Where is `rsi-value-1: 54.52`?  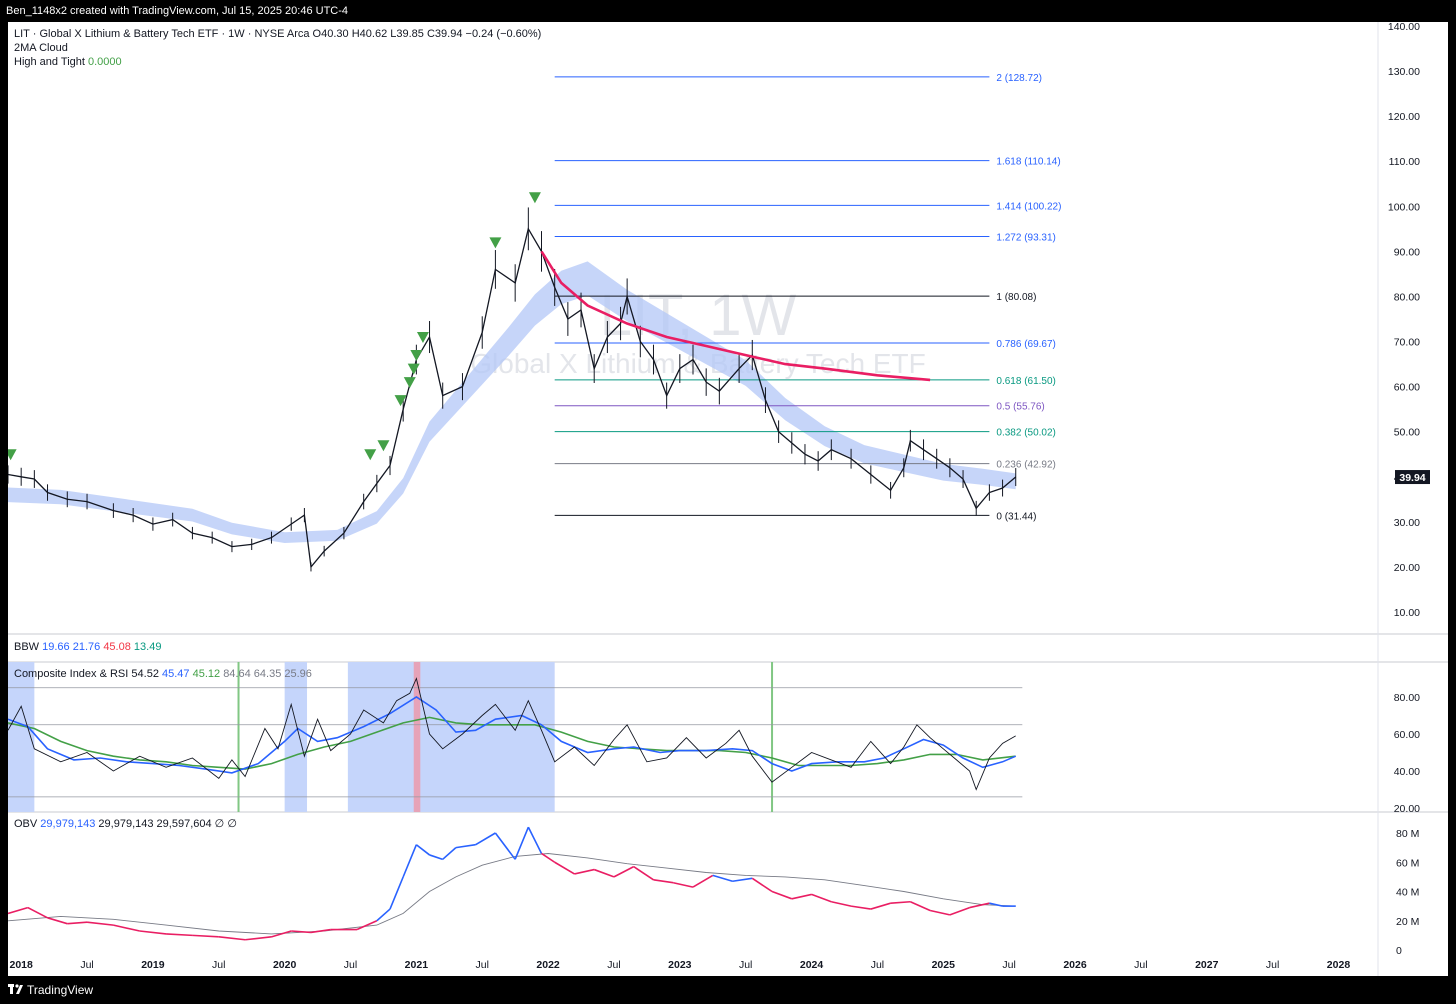
rsi-value-1: 54.52 is located at coordinates (145, 674).